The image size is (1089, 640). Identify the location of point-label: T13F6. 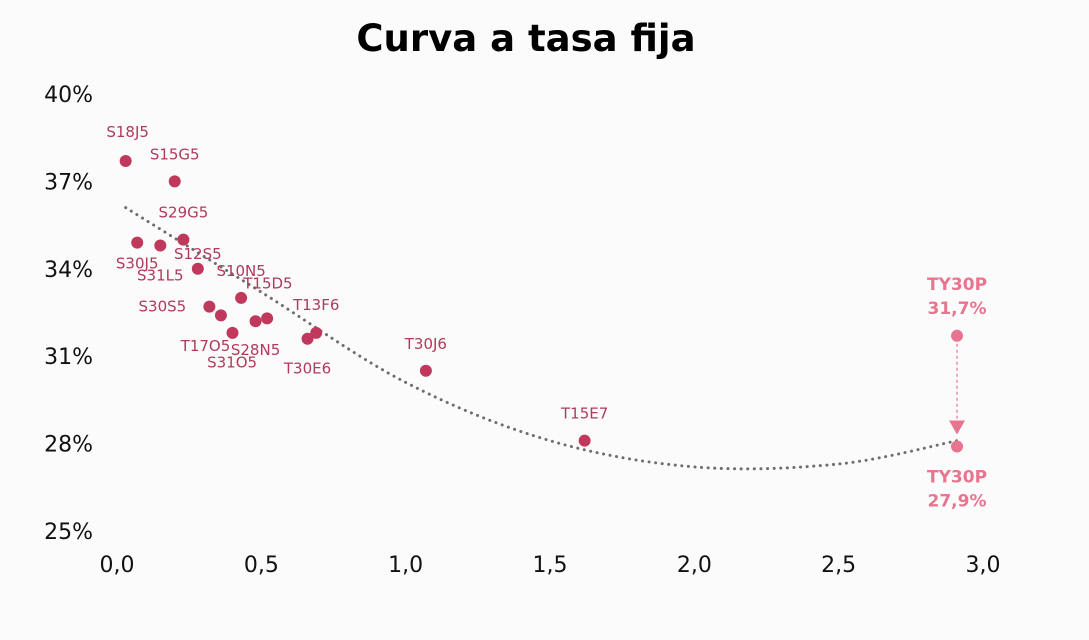
(315, 305).